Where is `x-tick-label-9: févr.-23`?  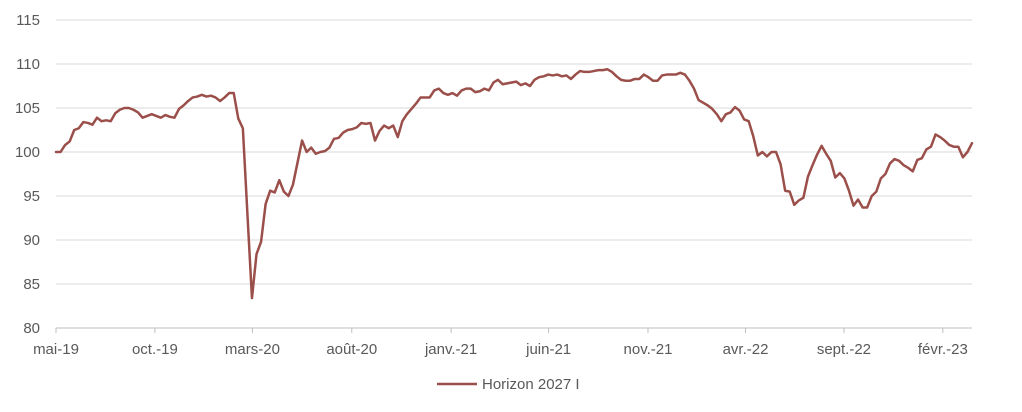
x-tick-label-9: févr.-23 is located at coordinates (943, 349).